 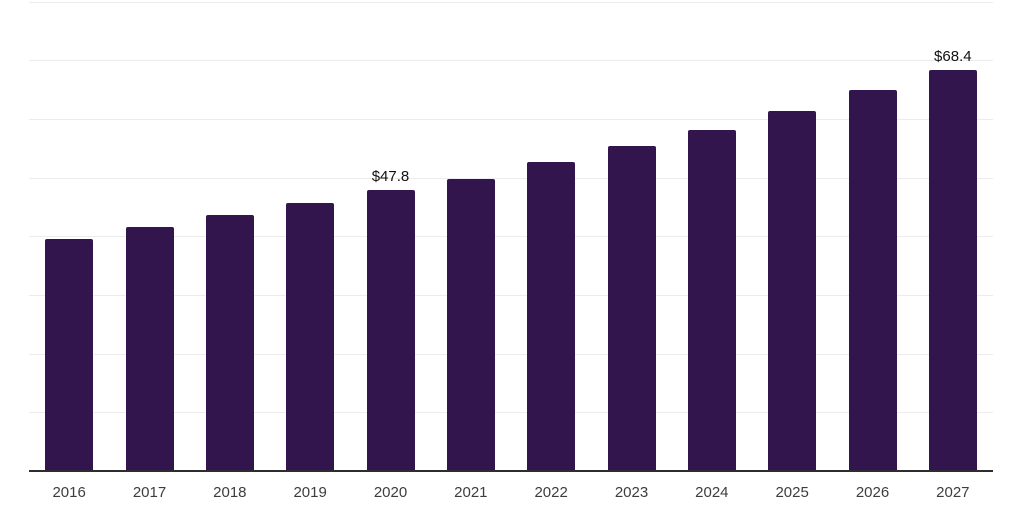 I want to click on x-tick-label-2023: 2023, so click(x=631, y=492).